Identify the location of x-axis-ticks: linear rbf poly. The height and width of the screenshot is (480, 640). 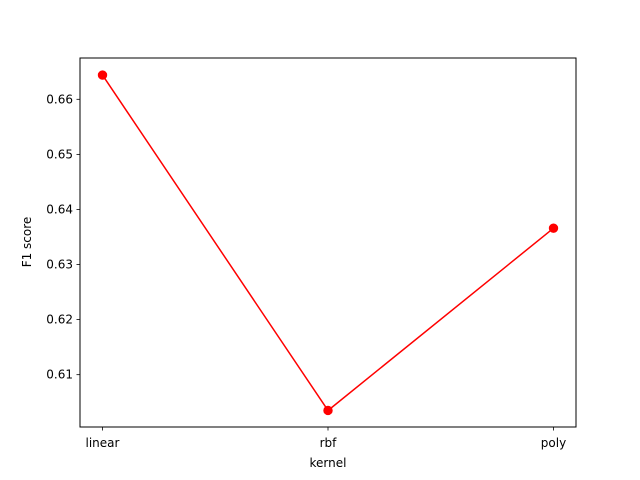
(326, 438).